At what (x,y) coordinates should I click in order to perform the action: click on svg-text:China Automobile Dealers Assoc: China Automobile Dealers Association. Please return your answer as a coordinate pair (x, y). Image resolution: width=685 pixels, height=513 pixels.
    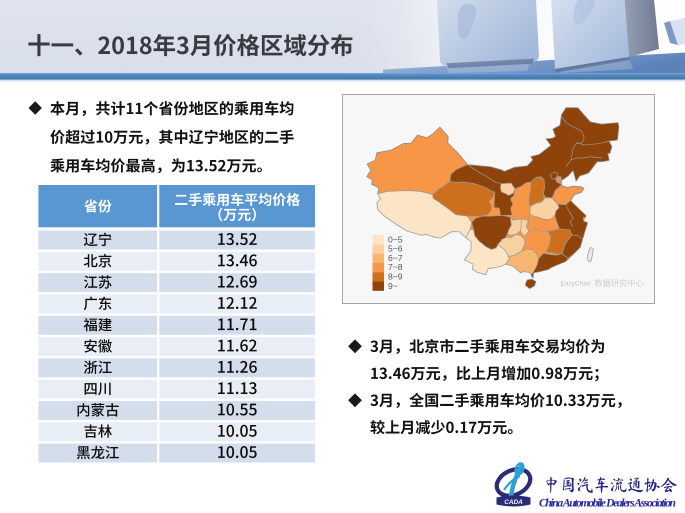
    Looking at the image, I should click on (607, 503).